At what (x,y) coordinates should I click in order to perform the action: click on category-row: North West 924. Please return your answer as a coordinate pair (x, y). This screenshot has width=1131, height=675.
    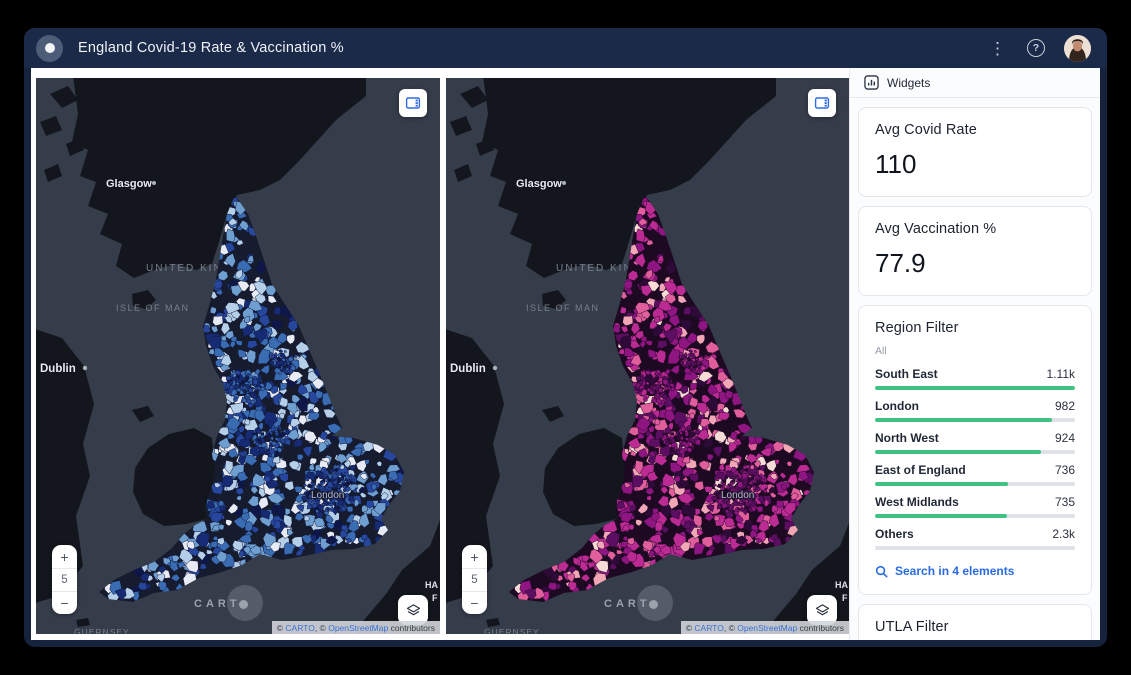
    Looking at the image, I should click on (975, 442).